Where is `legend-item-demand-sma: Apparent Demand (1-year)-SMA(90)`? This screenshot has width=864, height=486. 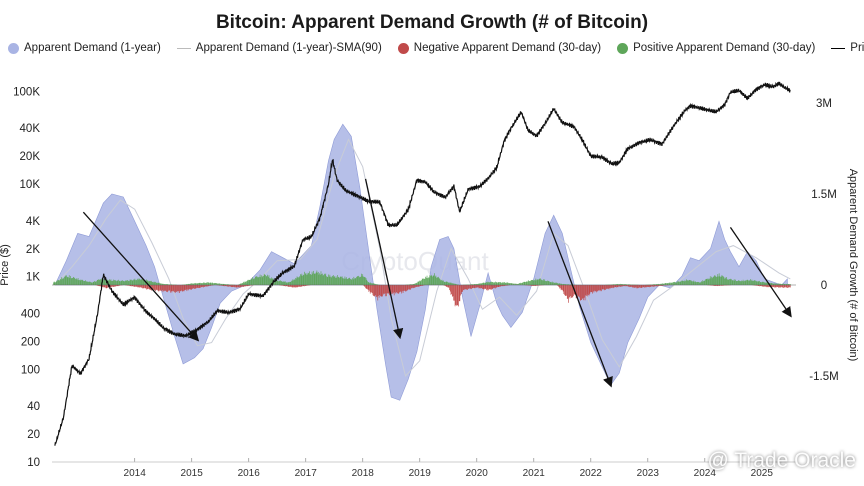 legend-item-demand-sma: Apparent Demand (1-year)-SMA(90) is located at coordinates (279, 48).